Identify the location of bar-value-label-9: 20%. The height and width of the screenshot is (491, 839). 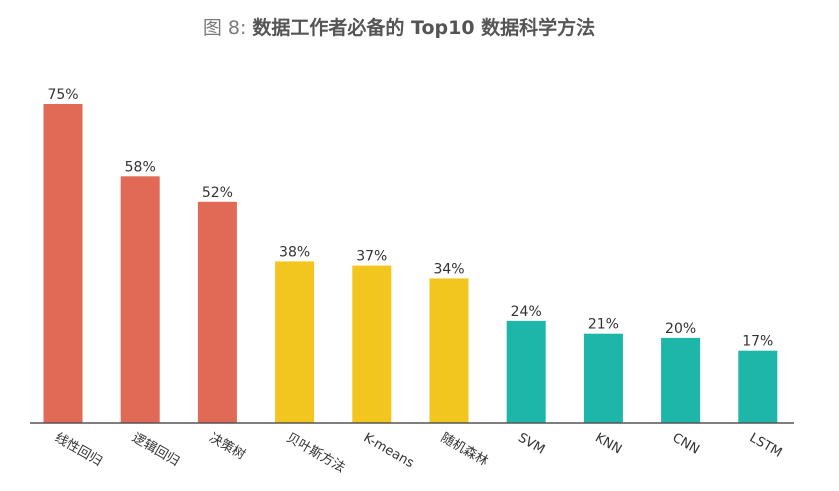
(680, 329).